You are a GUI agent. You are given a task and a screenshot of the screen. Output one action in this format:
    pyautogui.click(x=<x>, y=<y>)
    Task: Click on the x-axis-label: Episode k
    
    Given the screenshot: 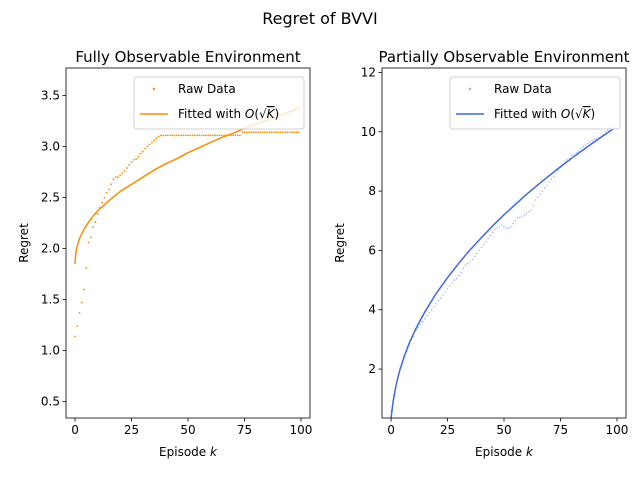 What is the action you would take?
    pyautogui.click(x=188, y=452)
    